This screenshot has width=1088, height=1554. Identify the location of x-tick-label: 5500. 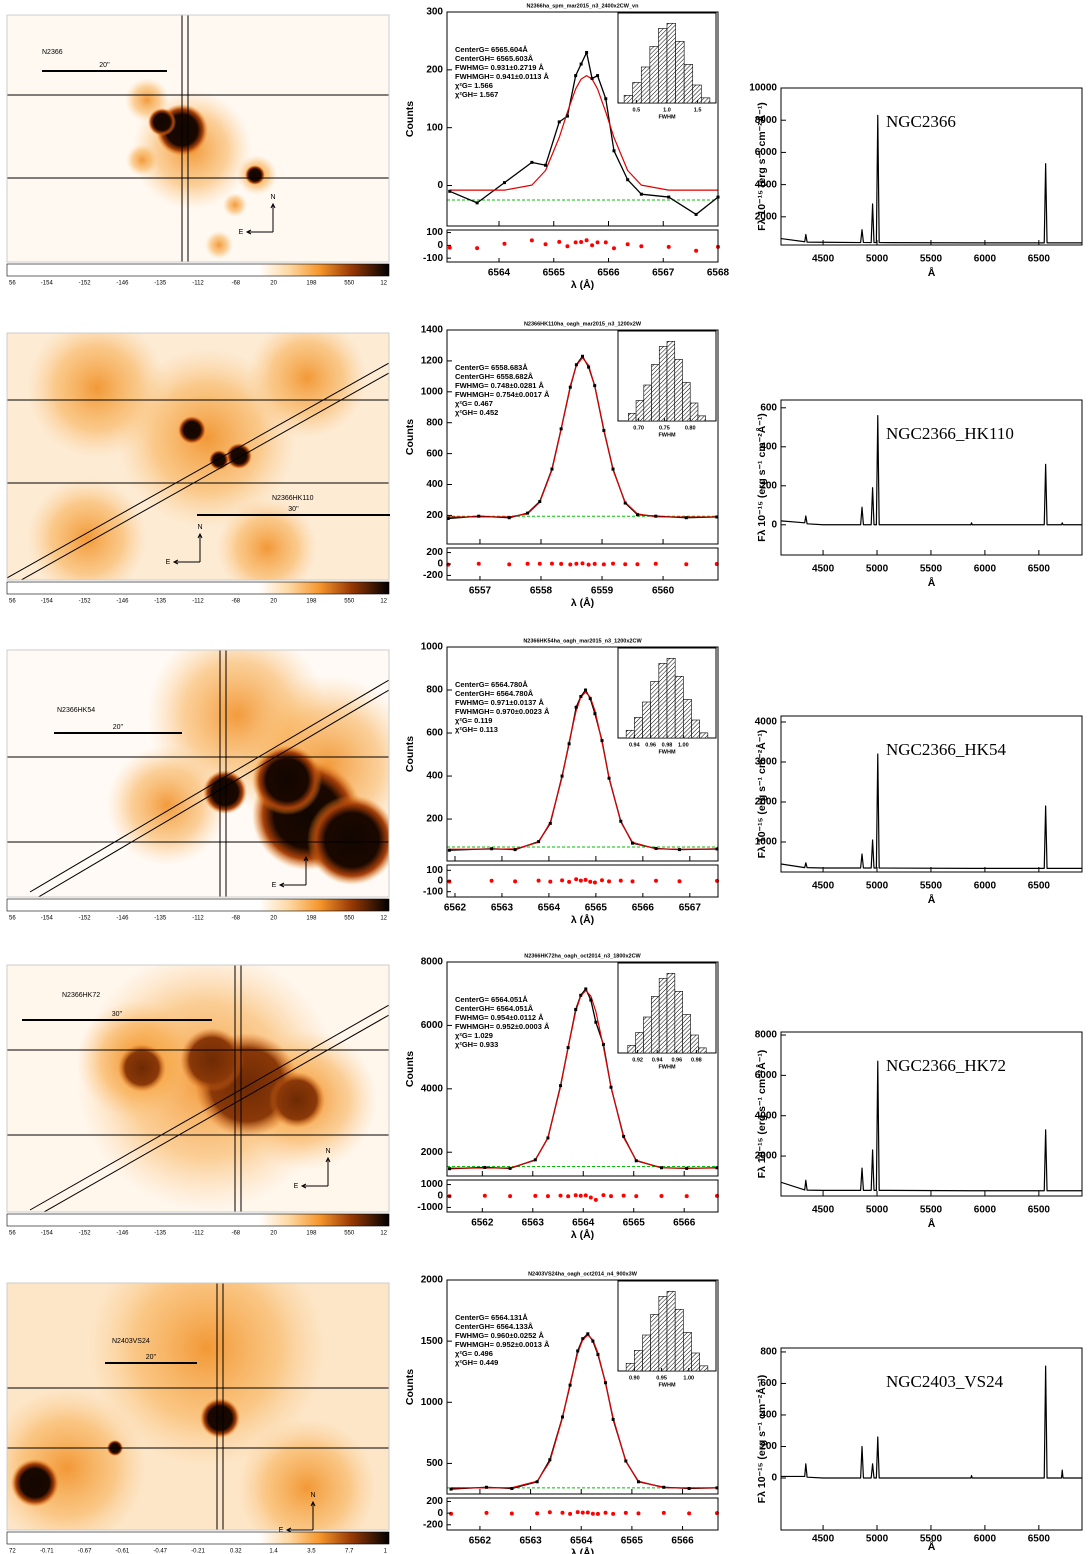
(931, 1210).